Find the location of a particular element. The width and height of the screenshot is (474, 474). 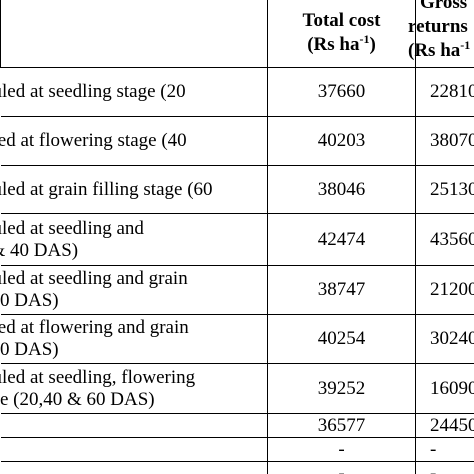

treatment-text: uled at seedling stage (20 is located at coordinates (93, 91).